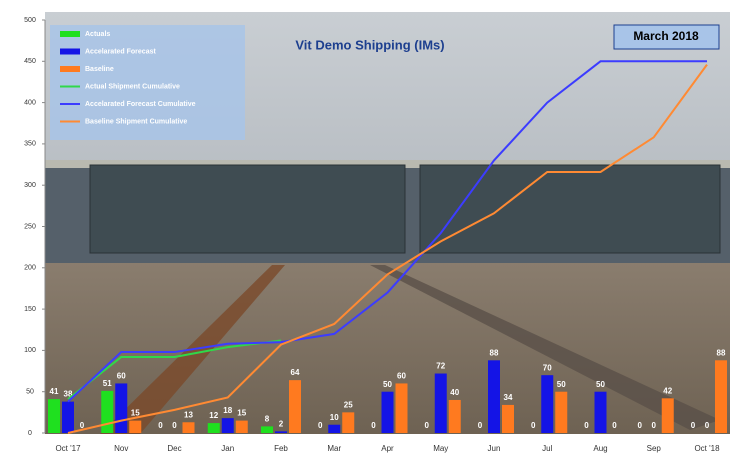 The height and width of the screenshot is (466, 741). Describe the element at coordinates (227, 448) in the screenshot. I see `x-tick-label: Jan` at that location.